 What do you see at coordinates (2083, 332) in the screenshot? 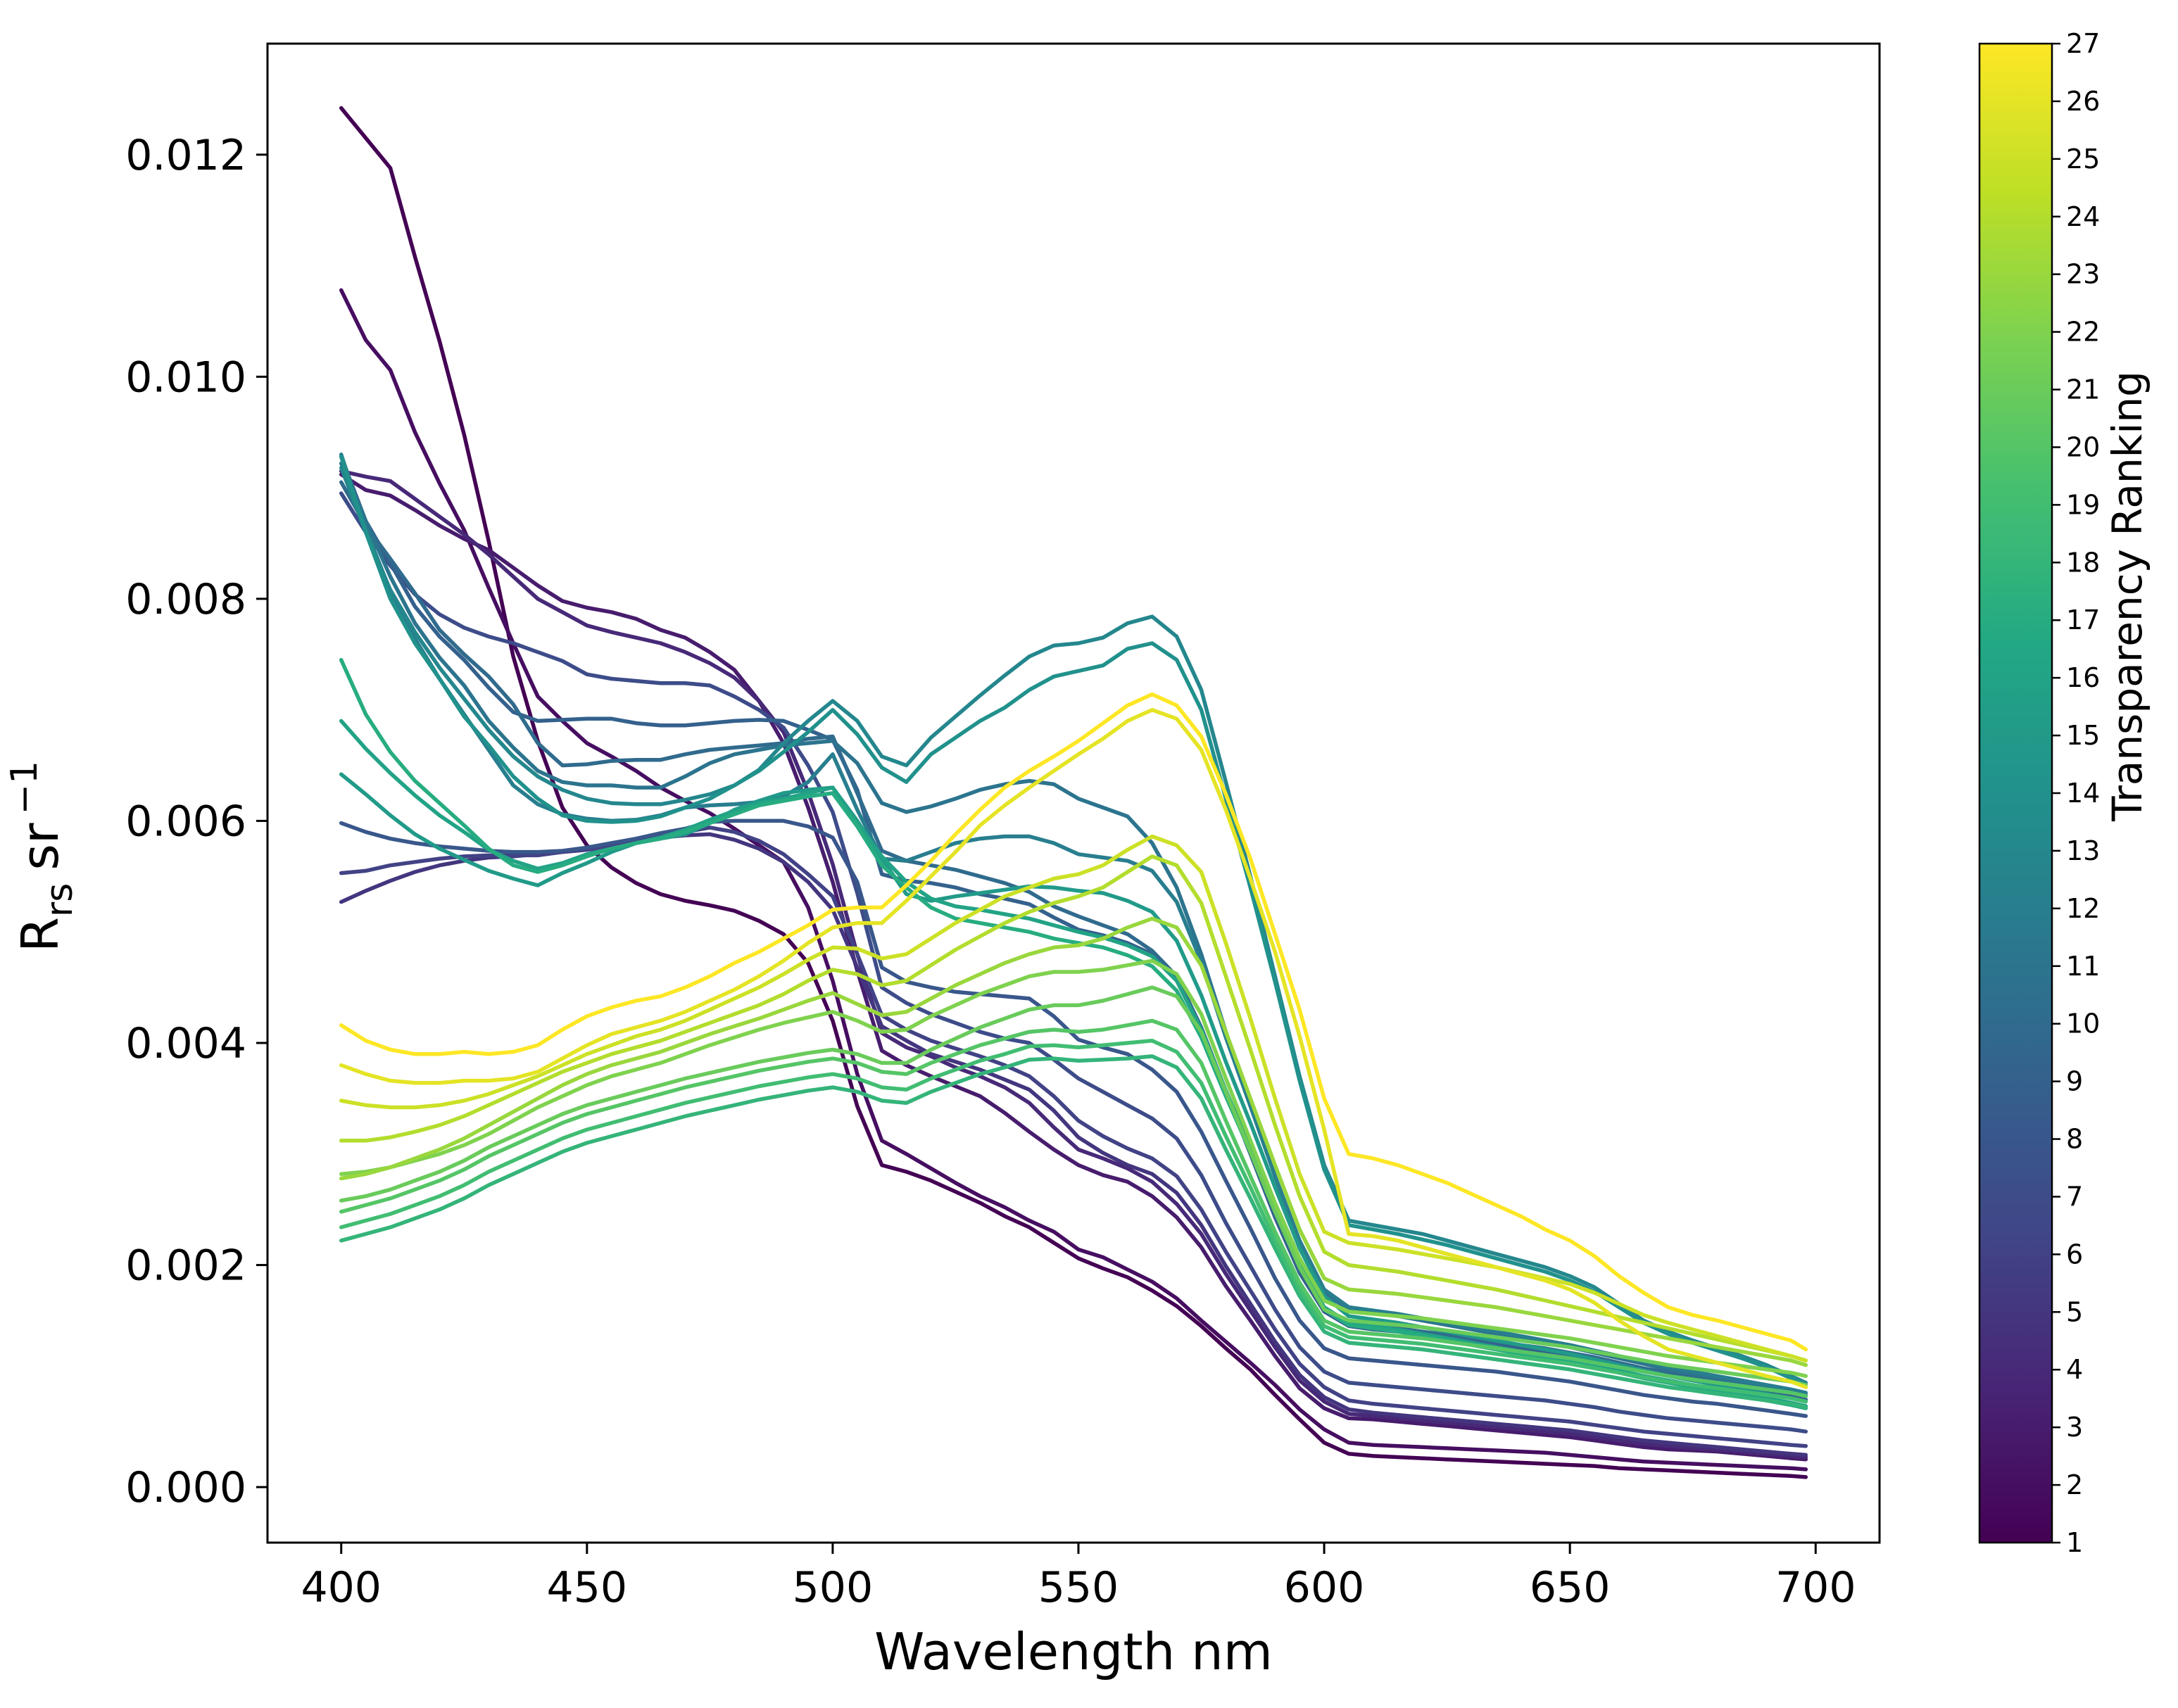
I see `colorbar-tick-label: 22` at bounding box center [2083, 332].